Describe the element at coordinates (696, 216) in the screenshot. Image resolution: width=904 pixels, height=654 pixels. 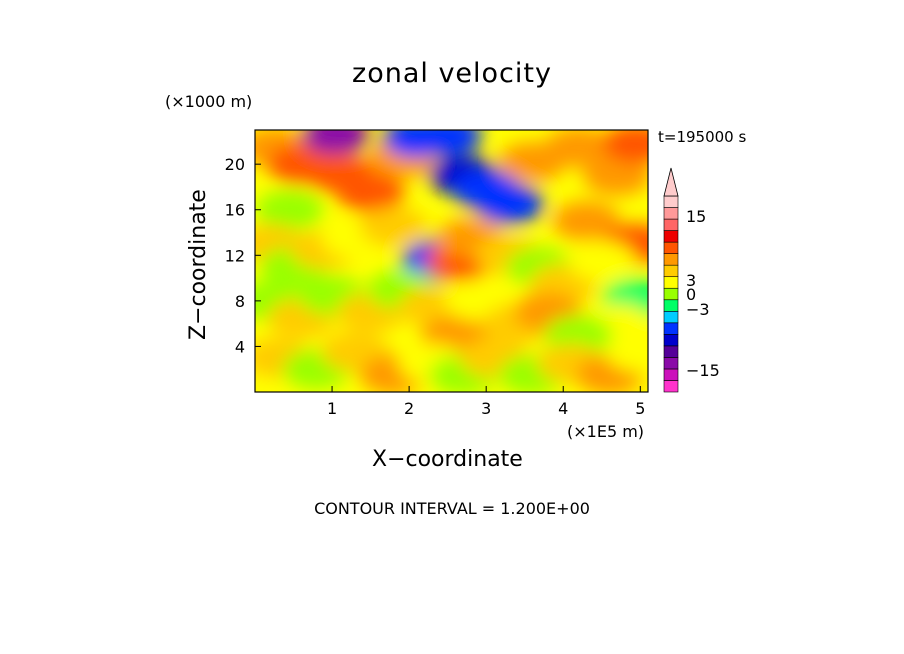
I see `colorbar-label: 15` at that location.